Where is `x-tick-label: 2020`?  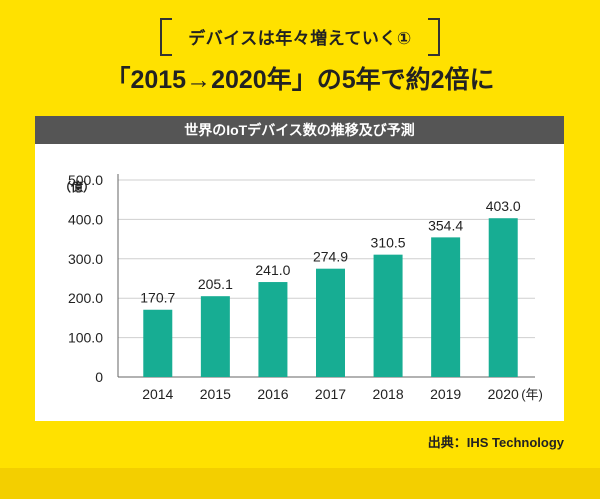 x-tick-label: 2020 is located at coordinates (503, 394).